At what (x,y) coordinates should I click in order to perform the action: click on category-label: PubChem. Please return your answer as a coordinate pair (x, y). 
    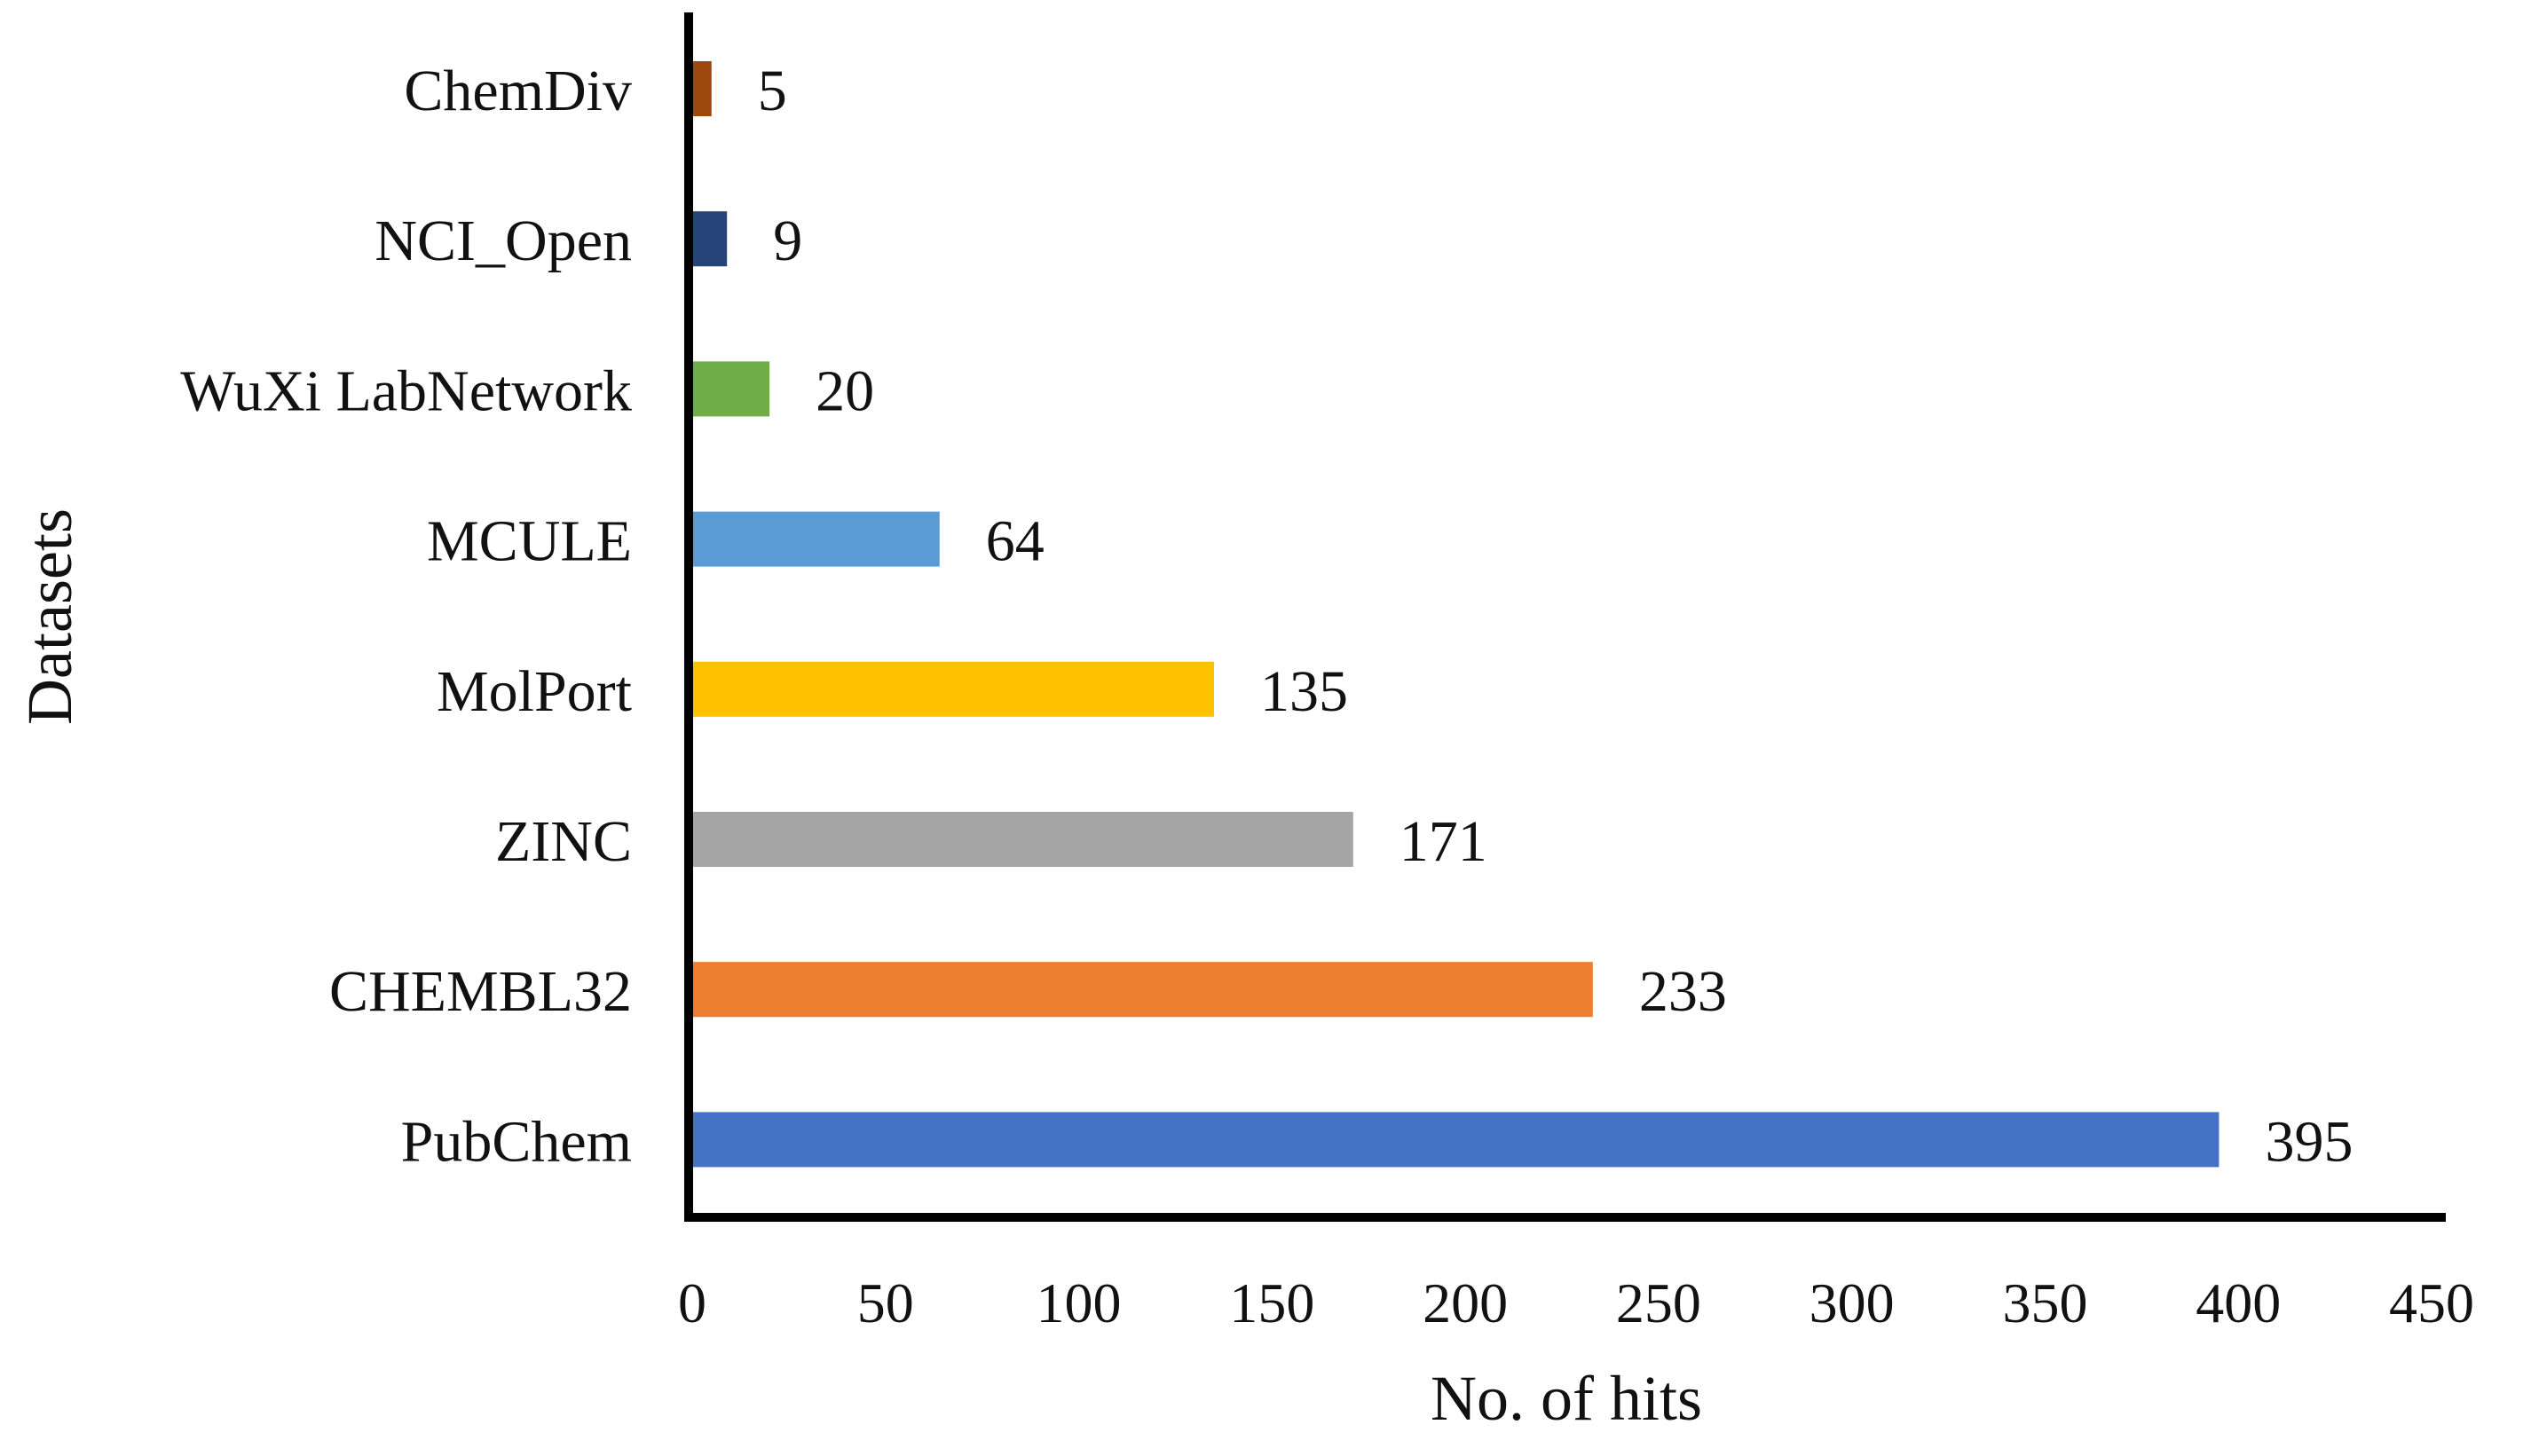
    Looking at the image, I should click on (516, 1141).